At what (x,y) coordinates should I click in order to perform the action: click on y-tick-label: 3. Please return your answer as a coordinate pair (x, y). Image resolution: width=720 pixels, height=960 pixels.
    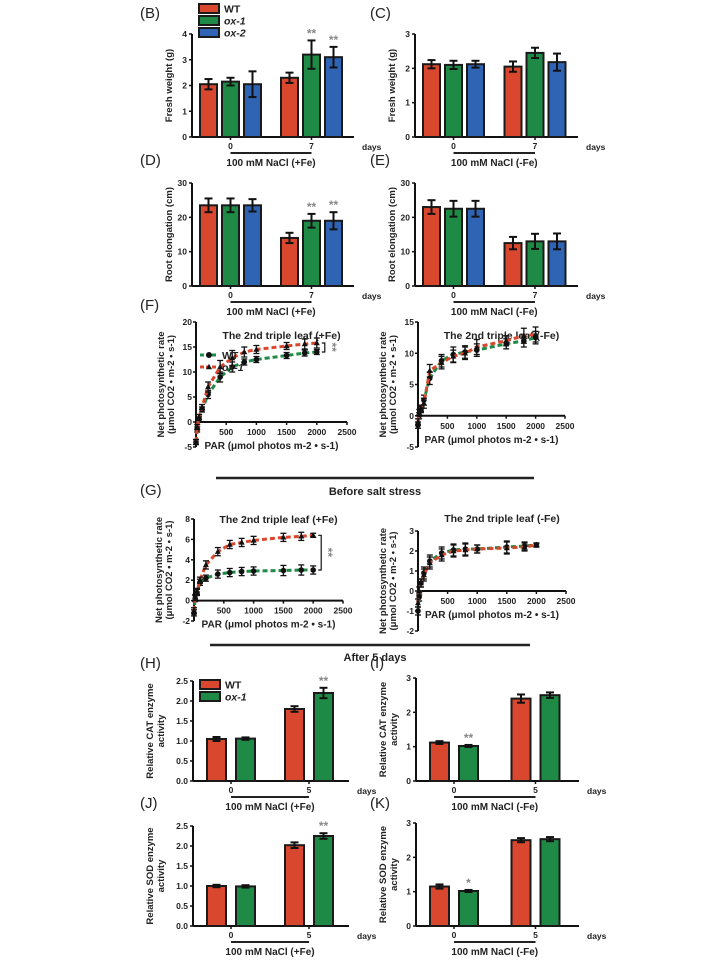
    Looking at the image, I should click on (411, 531).